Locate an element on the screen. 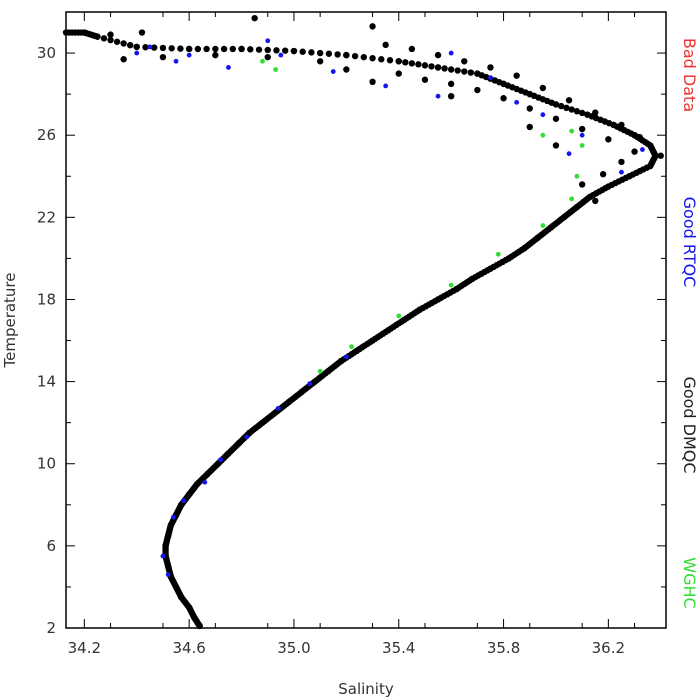 This screenshot has height=700, width=700. x-tick-label: 35.4 is located at coordinates (398, 648).